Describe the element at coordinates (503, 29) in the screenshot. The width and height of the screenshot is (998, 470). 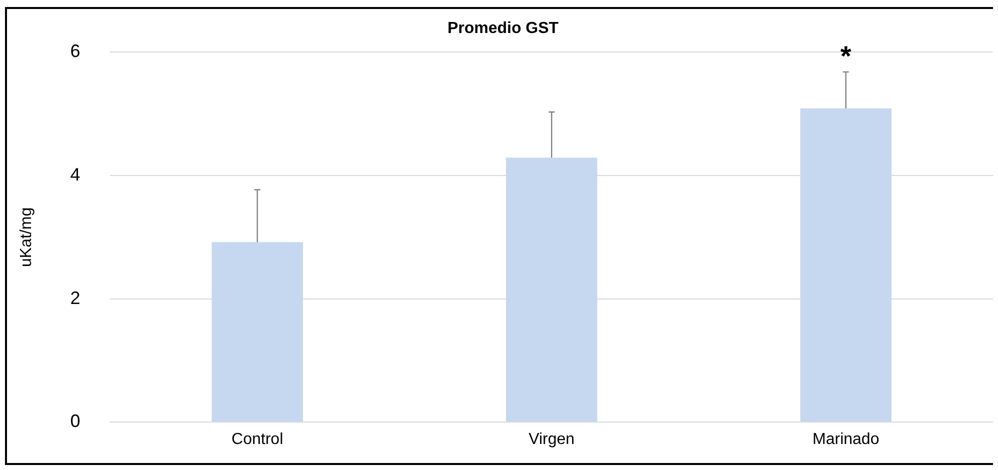
I see `chart-title: Promedio GST` at that location.